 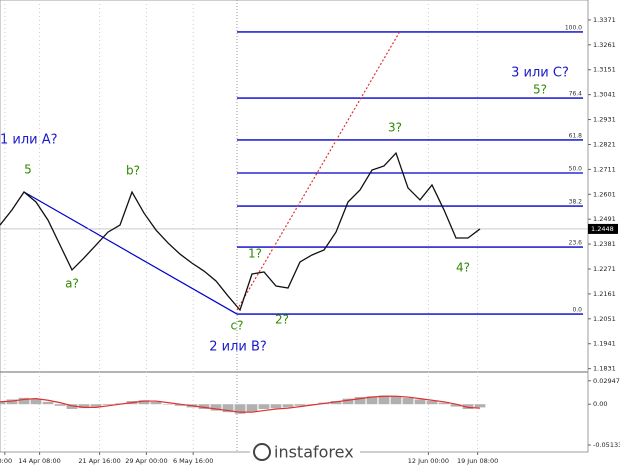 I want to click on x-tick-label: 29 Apr 00:00, so click(x=146, y=461).